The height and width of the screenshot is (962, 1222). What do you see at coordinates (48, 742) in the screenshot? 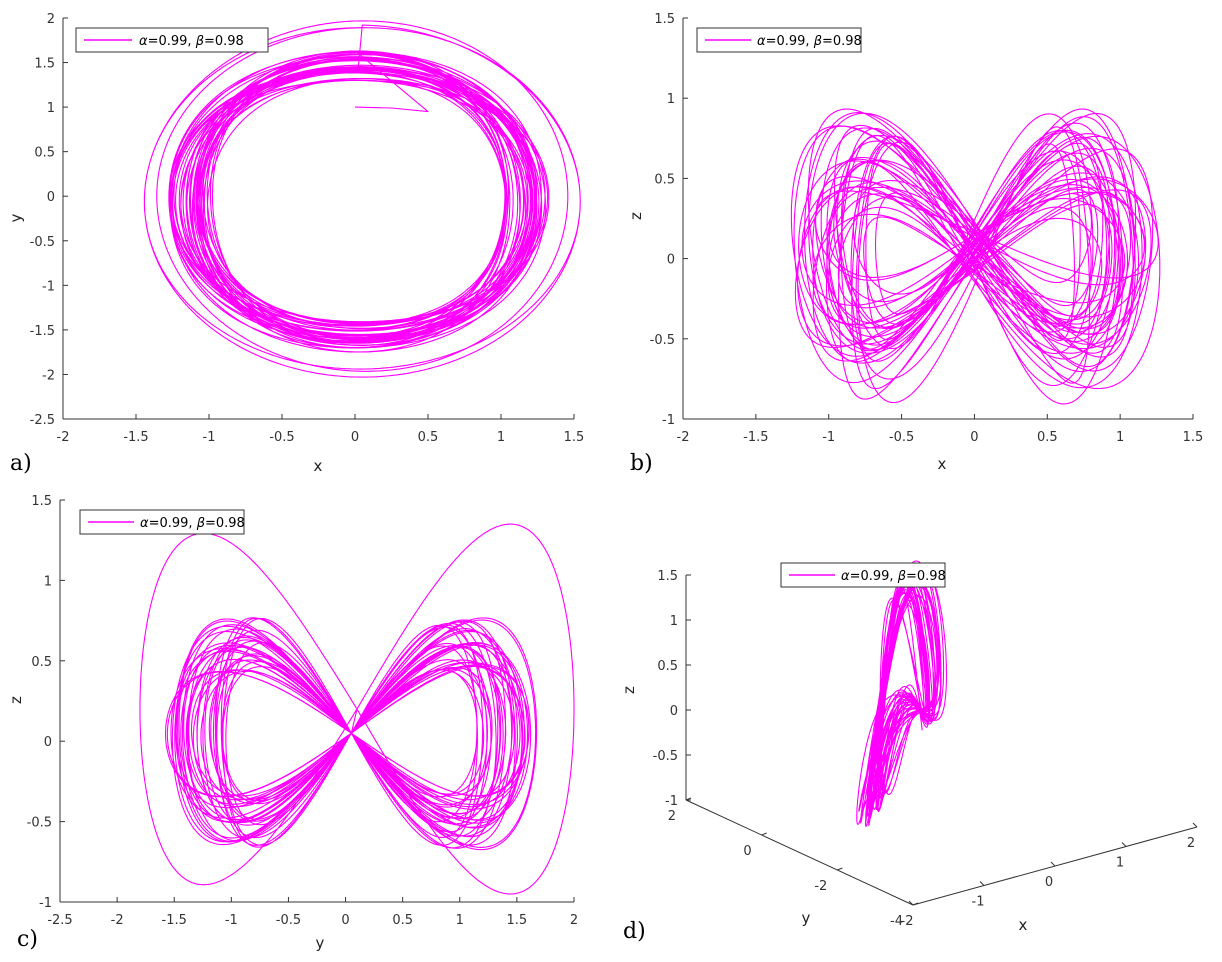
I see `panel-c-ytick-label: 0` at bounding box center [48, 742].